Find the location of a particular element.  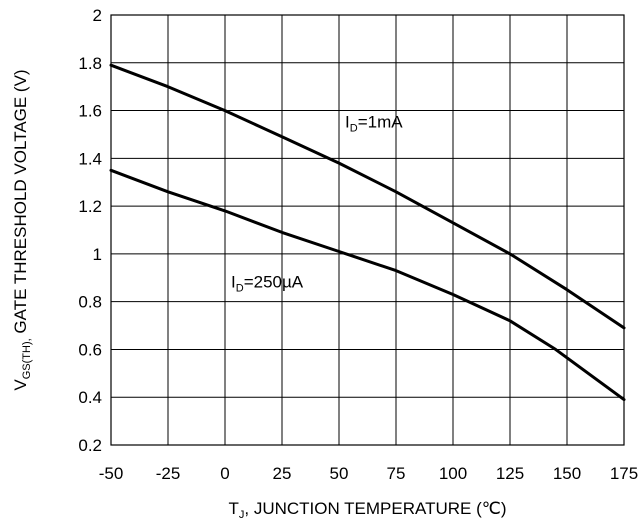

y-tick-label: 1.4 is located at coordinates (90, 158).